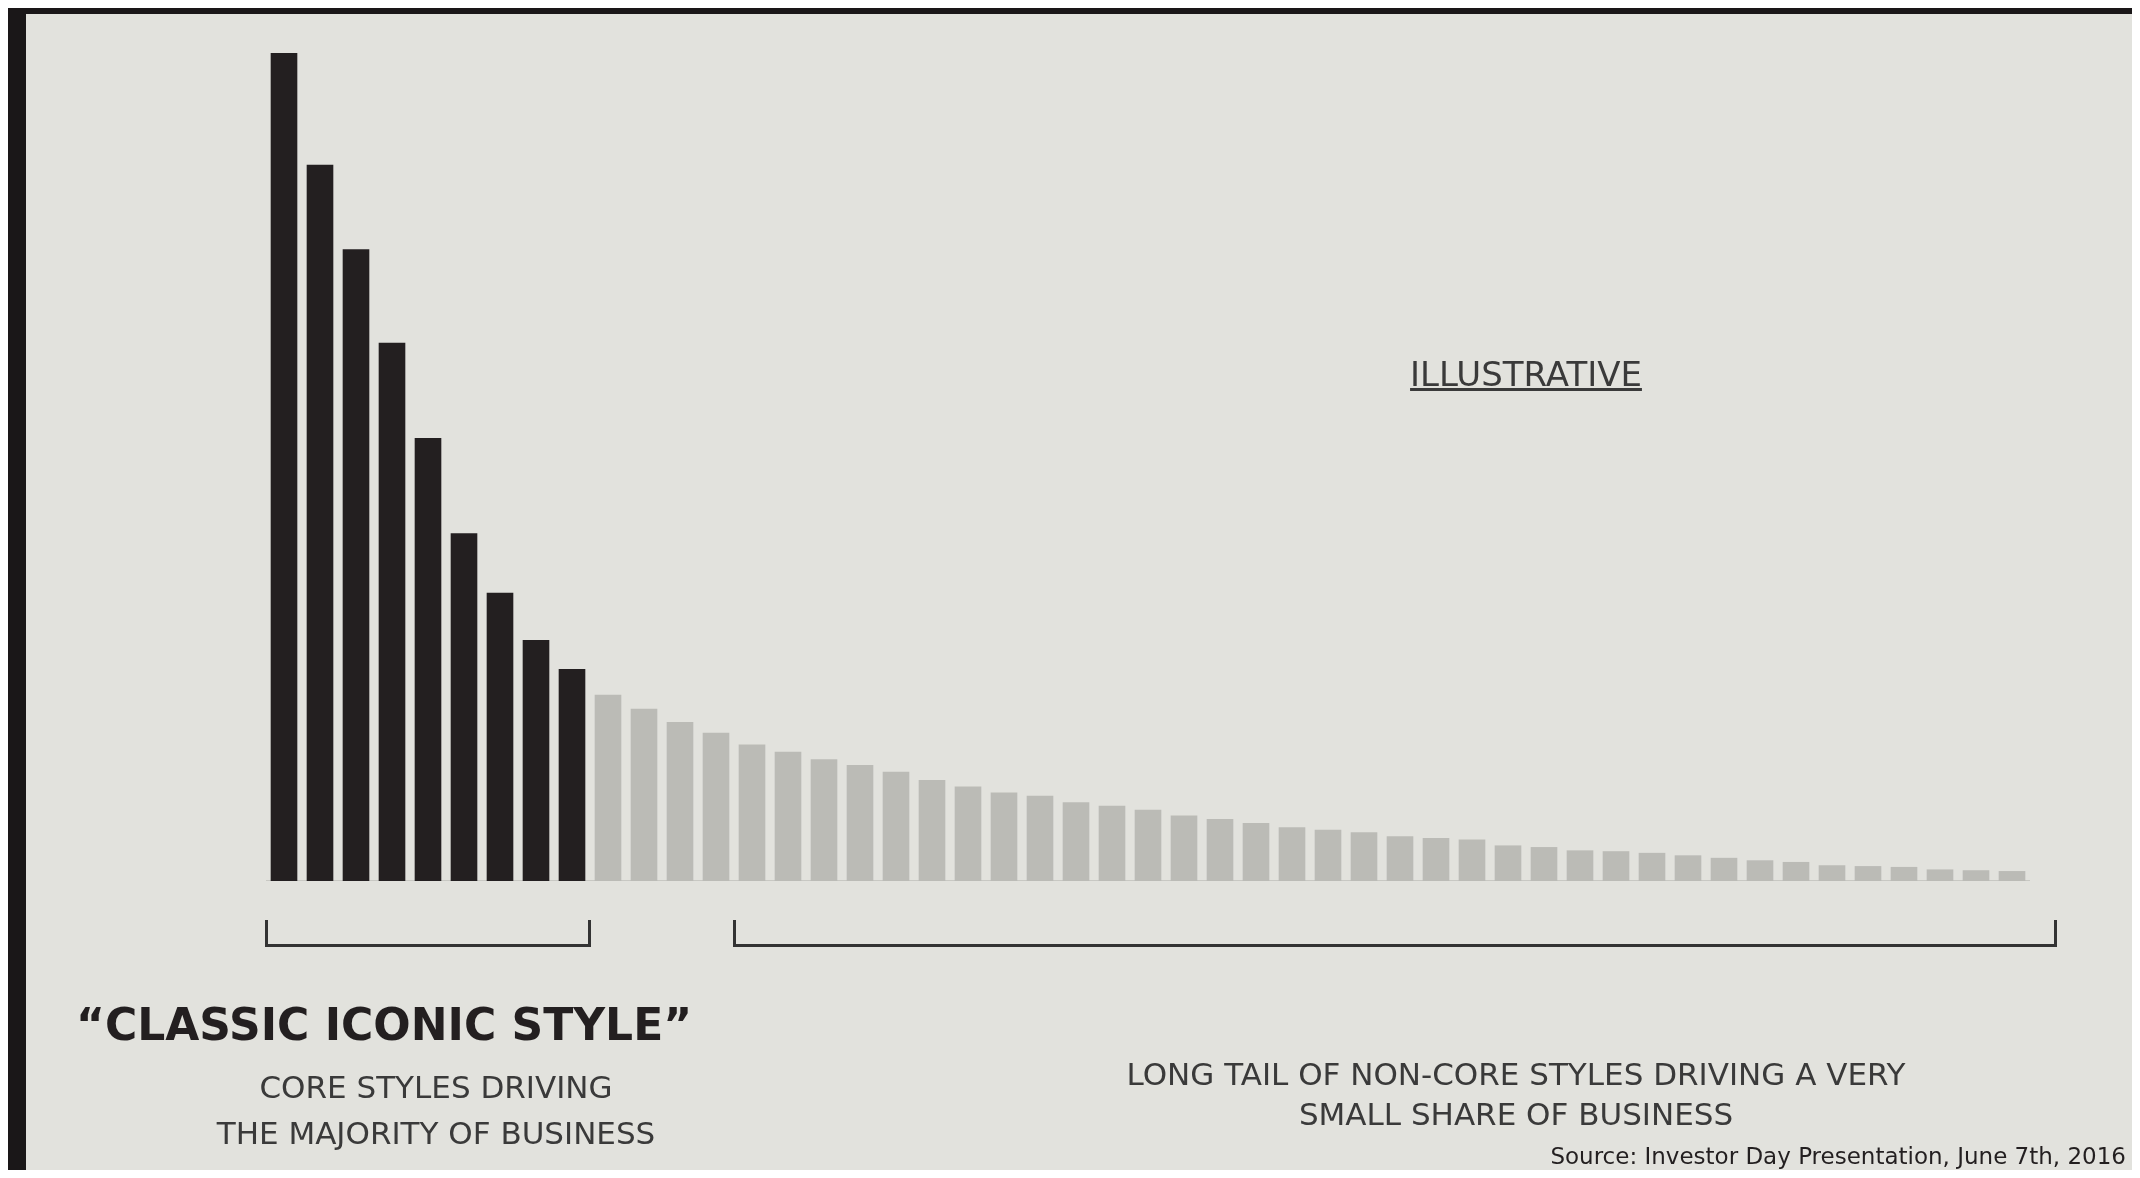  What do you see at coordinates (385, 1024) in the screenshot?
I see `text: “CLASSIC ICONIC STYLE”` at bounding box center [385, 1024].